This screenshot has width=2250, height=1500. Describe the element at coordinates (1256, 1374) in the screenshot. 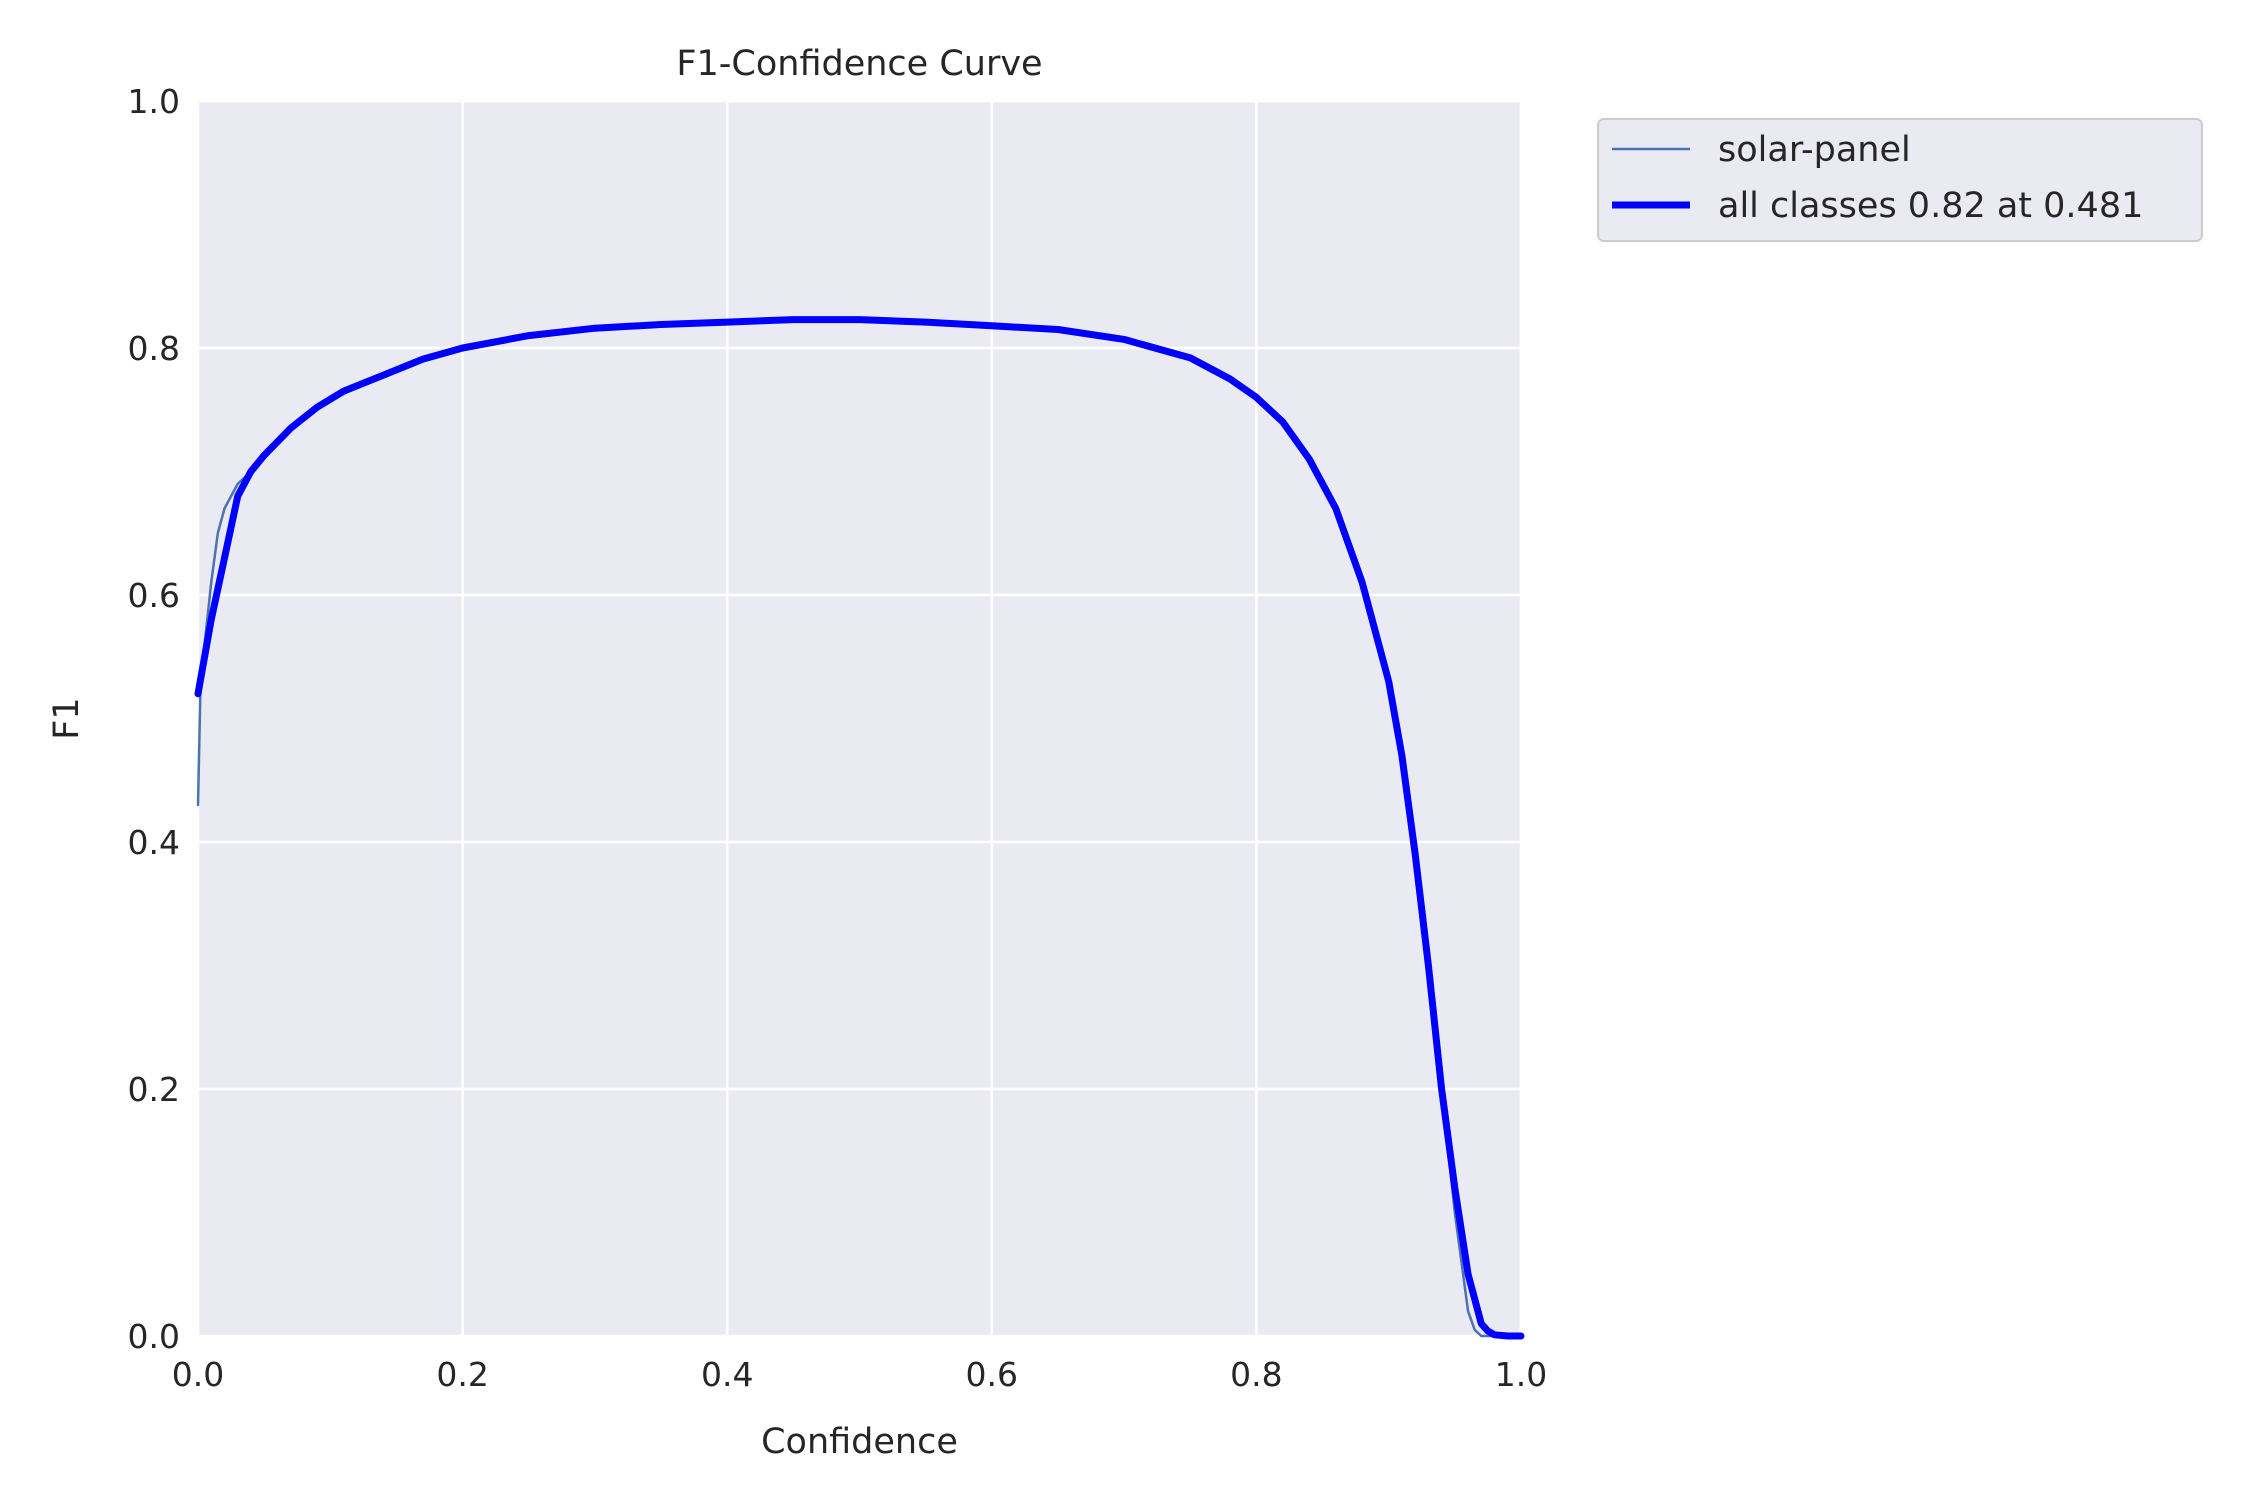

I see `x-tick-label: 0.8` at that location.